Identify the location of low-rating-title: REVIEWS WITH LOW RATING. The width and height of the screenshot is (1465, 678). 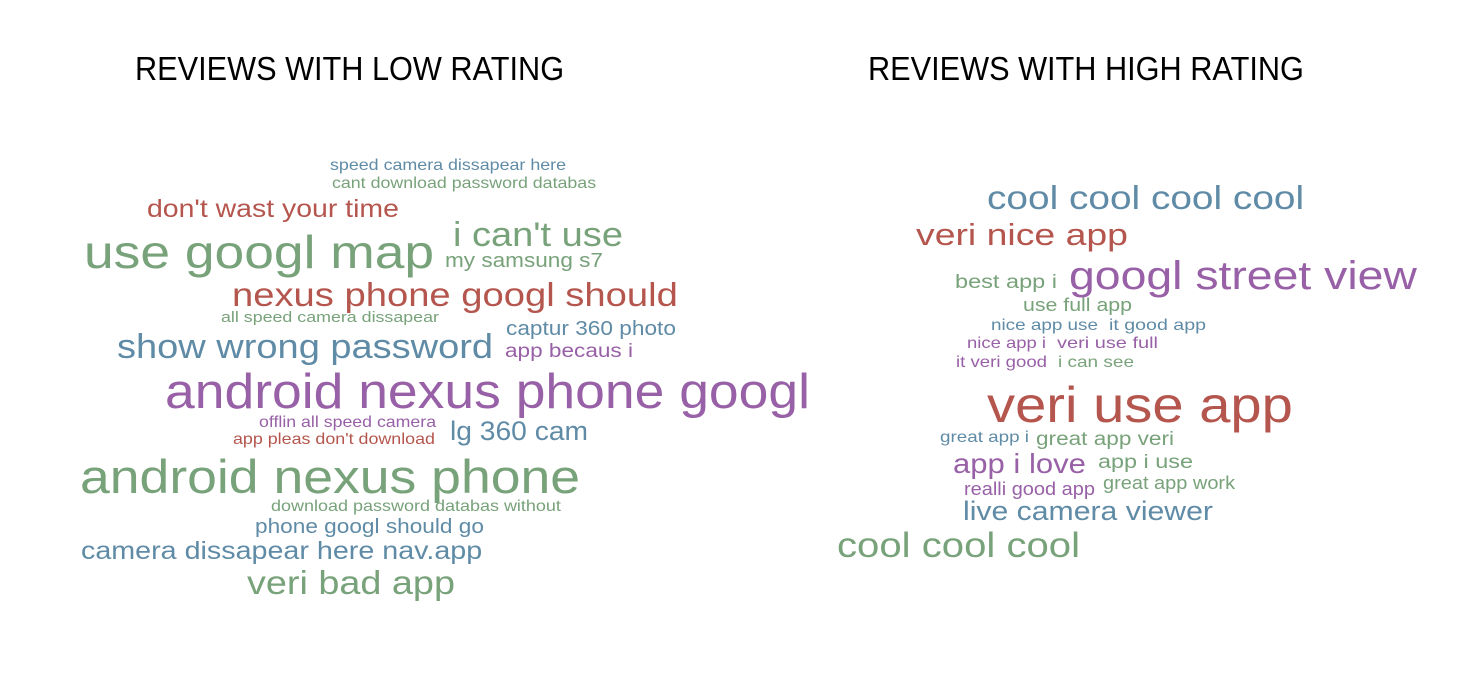
(350, 68).